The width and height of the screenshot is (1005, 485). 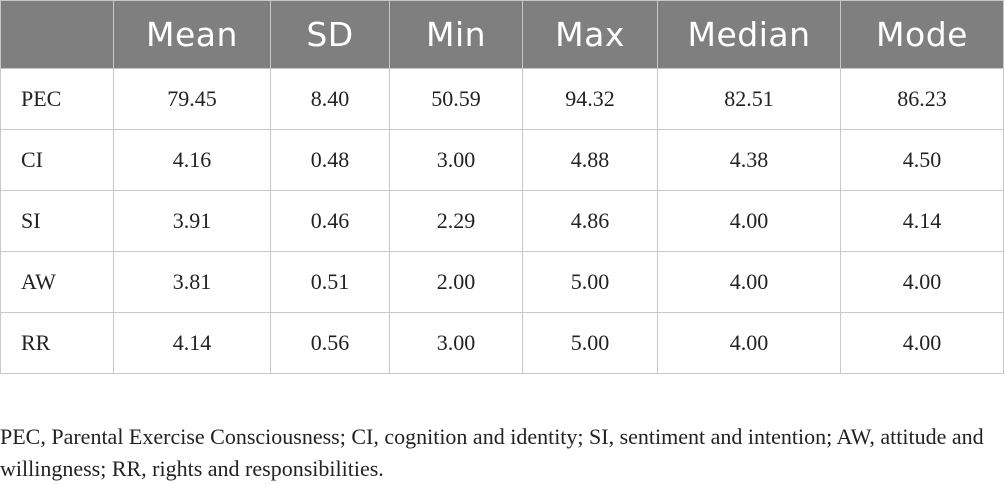 What do you see at coordinates (330, 34) in the screenshot?
I see `header-cell-sd: SD` at bounding box center [330, 34].